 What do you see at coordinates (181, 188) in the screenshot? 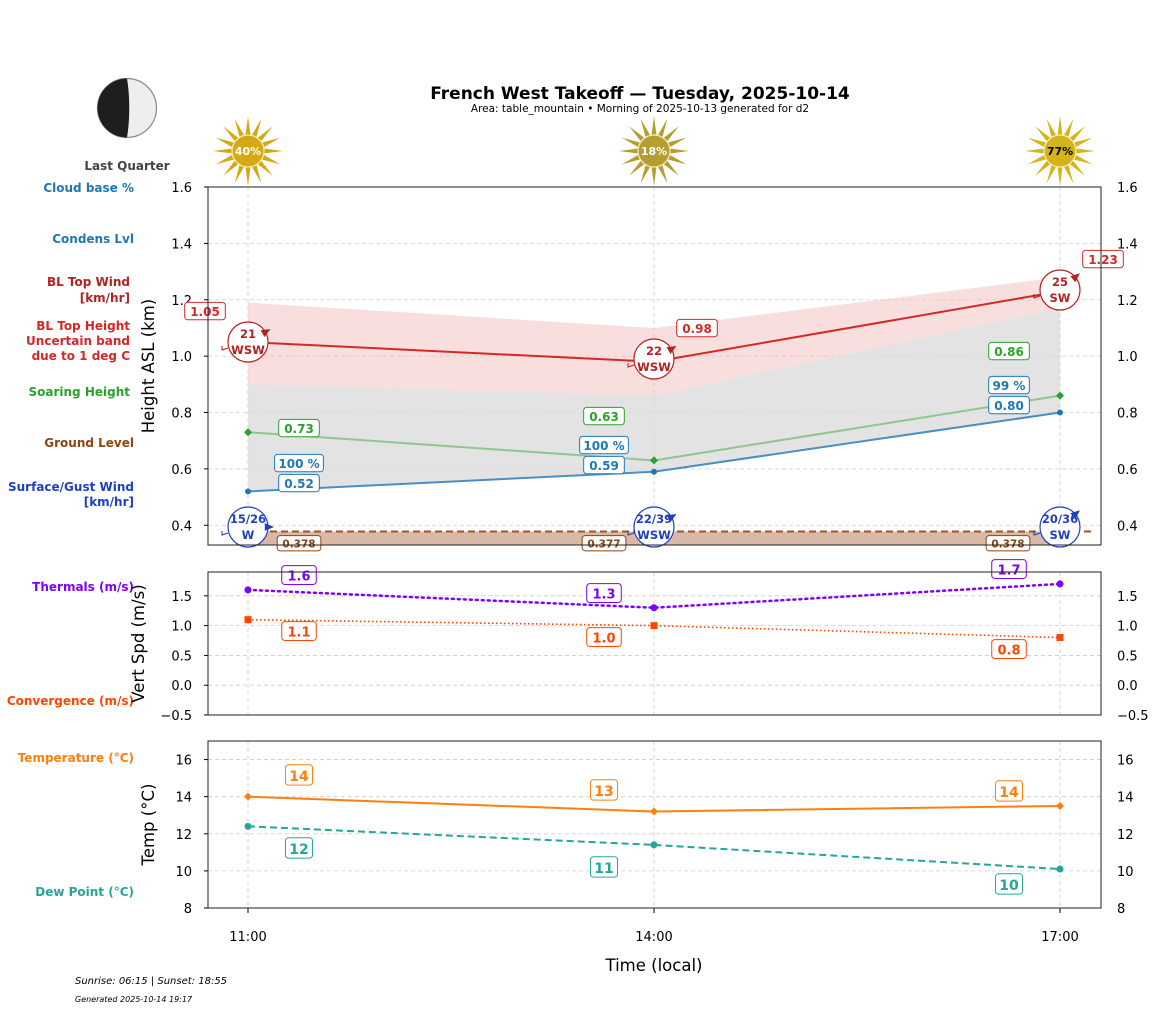
I see `y-tick-label-left: 1.6` at bounding box center [181, 188].